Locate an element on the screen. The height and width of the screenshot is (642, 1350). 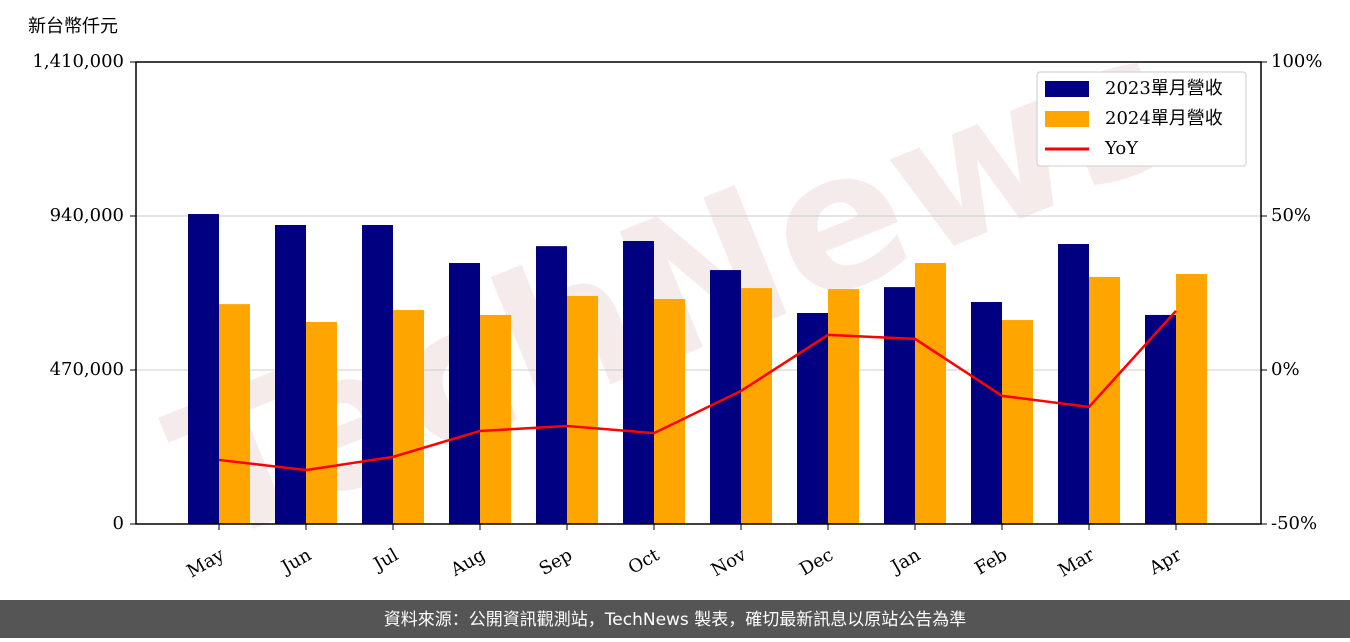
y2-tick-label: 100% is located at coordinates (1296, 61).